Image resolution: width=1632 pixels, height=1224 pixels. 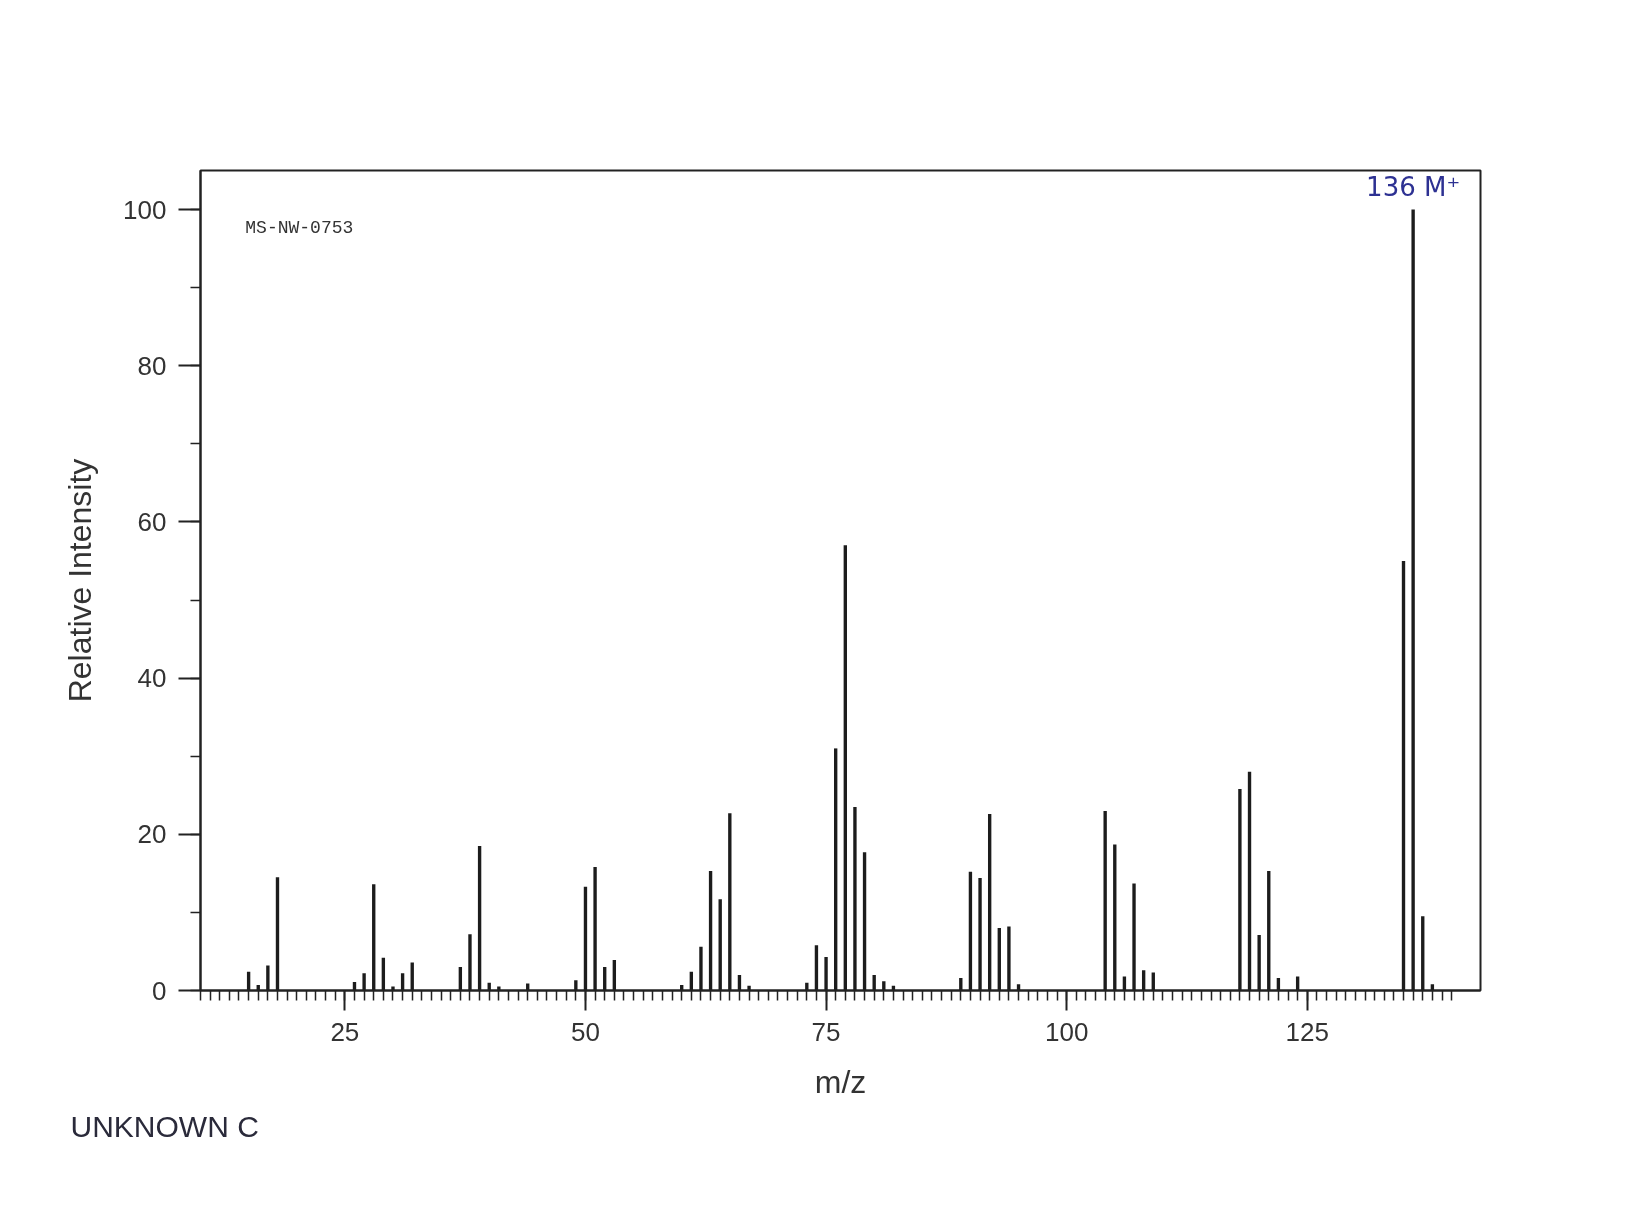 What do you see at coordinates (152, 365) in the screenshot?
I see `y-tick-label: 80` at bounding box center [152, 365].